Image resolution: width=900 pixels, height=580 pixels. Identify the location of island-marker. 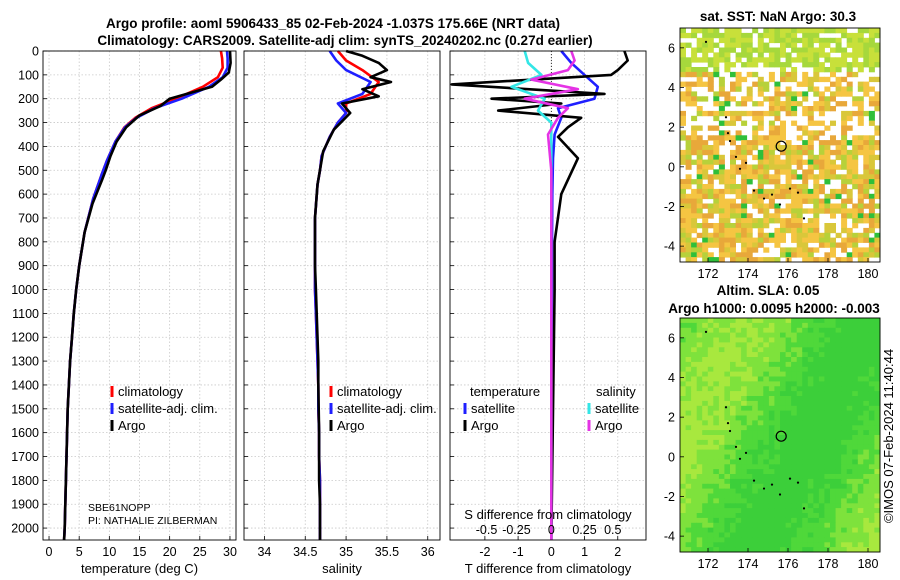
(772, 194).